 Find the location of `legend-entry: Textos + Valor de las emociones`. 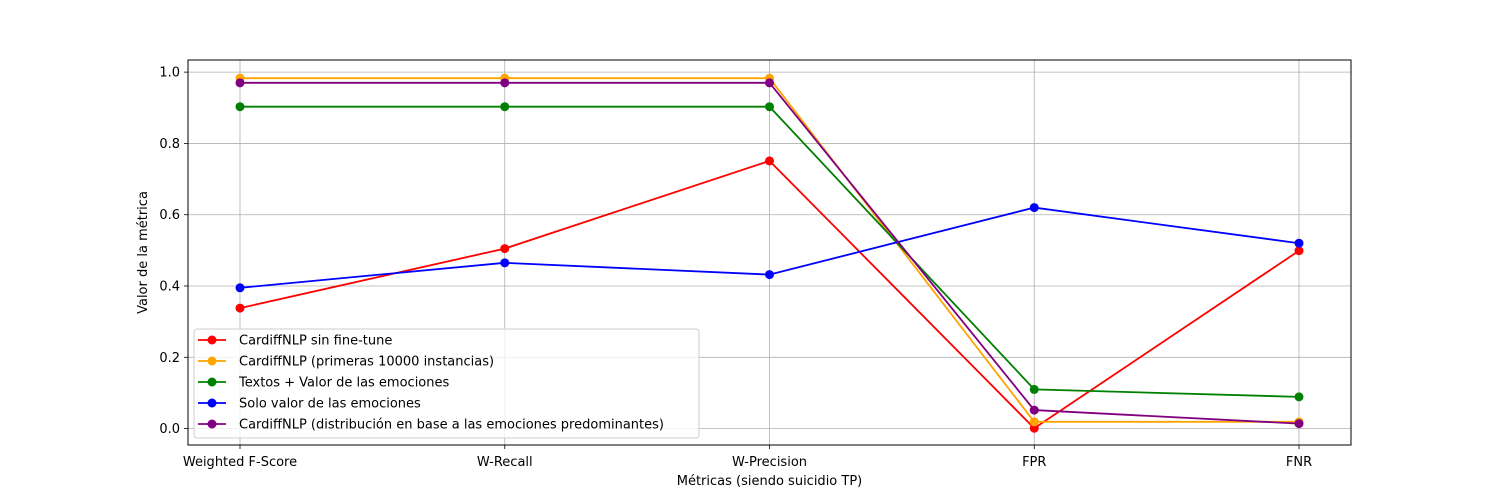

legend-entry: Textos + Valor de las emociones is located at coordinates (323, 383).